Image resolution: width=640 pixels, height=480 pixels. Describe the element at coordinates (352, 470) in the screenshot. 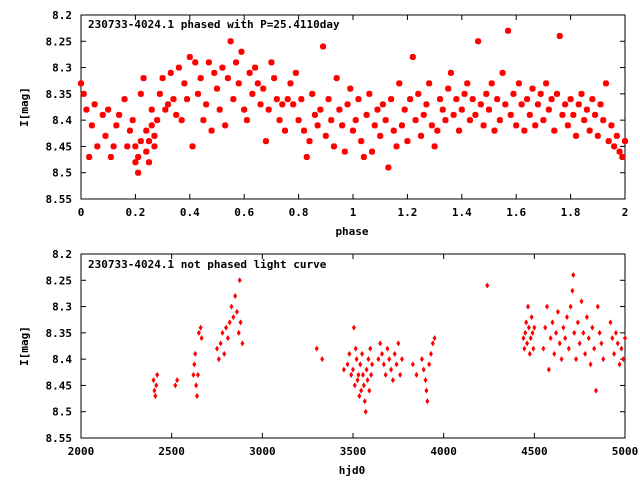

I see `unphased-x-axis-label: hjd0` at that location.